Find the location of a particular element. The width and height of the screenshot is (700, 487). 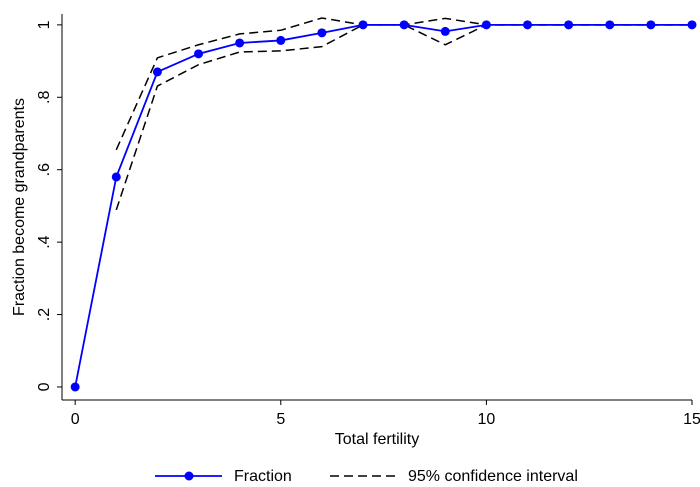

legend-label: Fraction is located at coordinates (263, 476).